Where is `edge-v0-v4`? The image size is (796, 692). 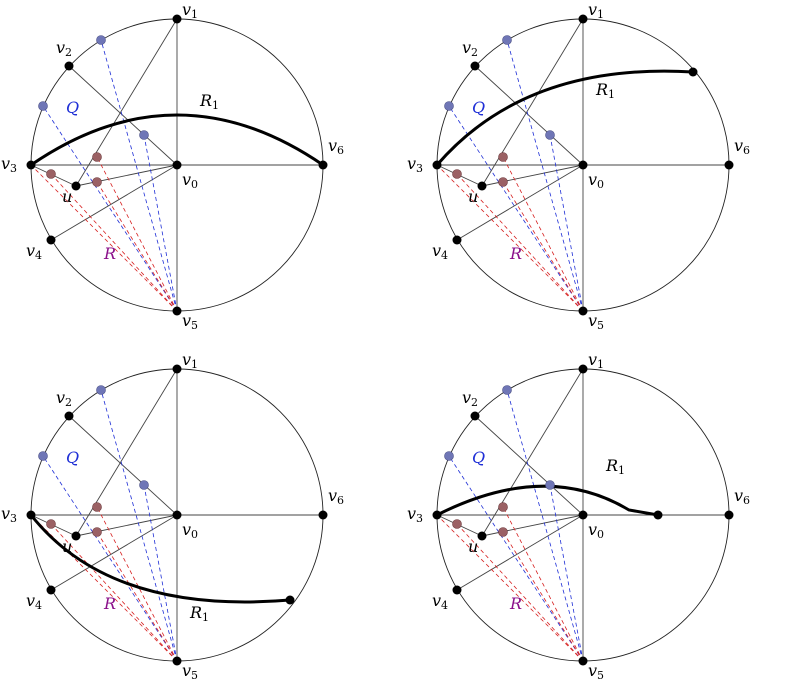
edge-v0-v4 is located at coordinates (114, 552).